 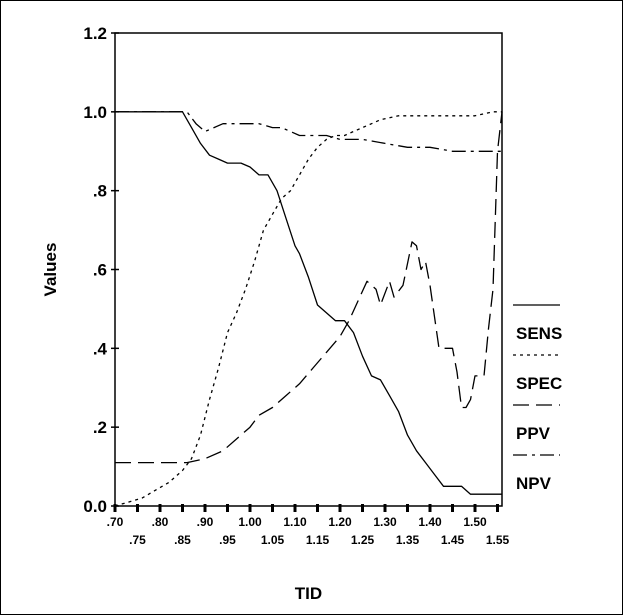 What do you see at coordinates (273, 540) in the screenshot?
I see `x-tick-label: 1.05` at bounding box center [273, 540].